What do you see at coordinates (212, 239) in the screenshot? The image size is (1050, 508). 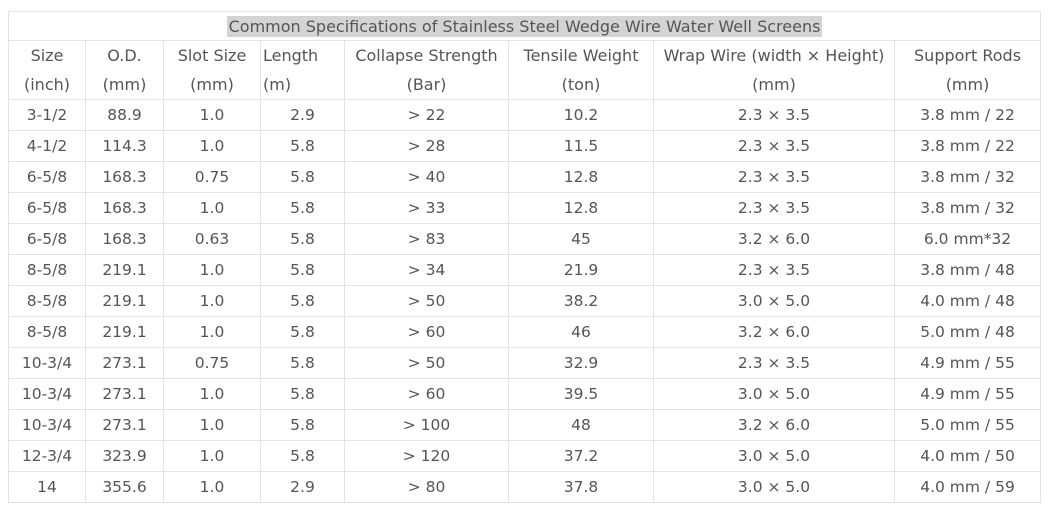 I see `table-cell: 0.63` at bounding box center [212, 239].